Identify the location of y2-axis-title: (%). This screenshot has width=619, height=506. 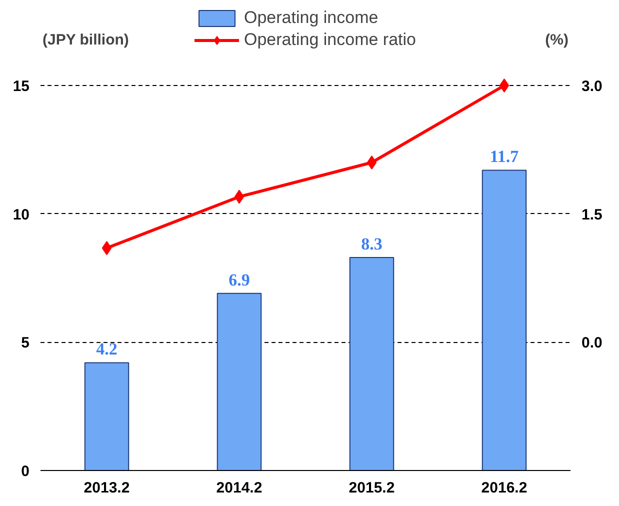
(557, 40).